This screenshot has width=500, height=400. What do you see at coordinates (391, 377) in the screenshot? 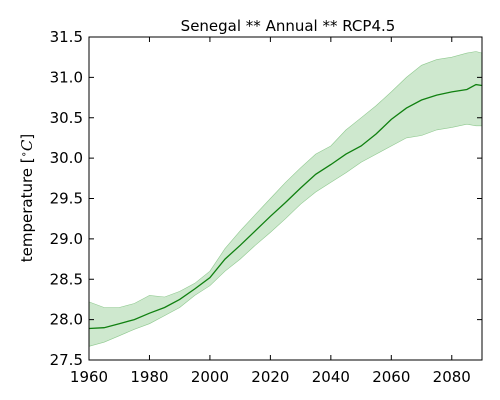
I see `x-tick-label: 2060` at bounding box center [391, 377].